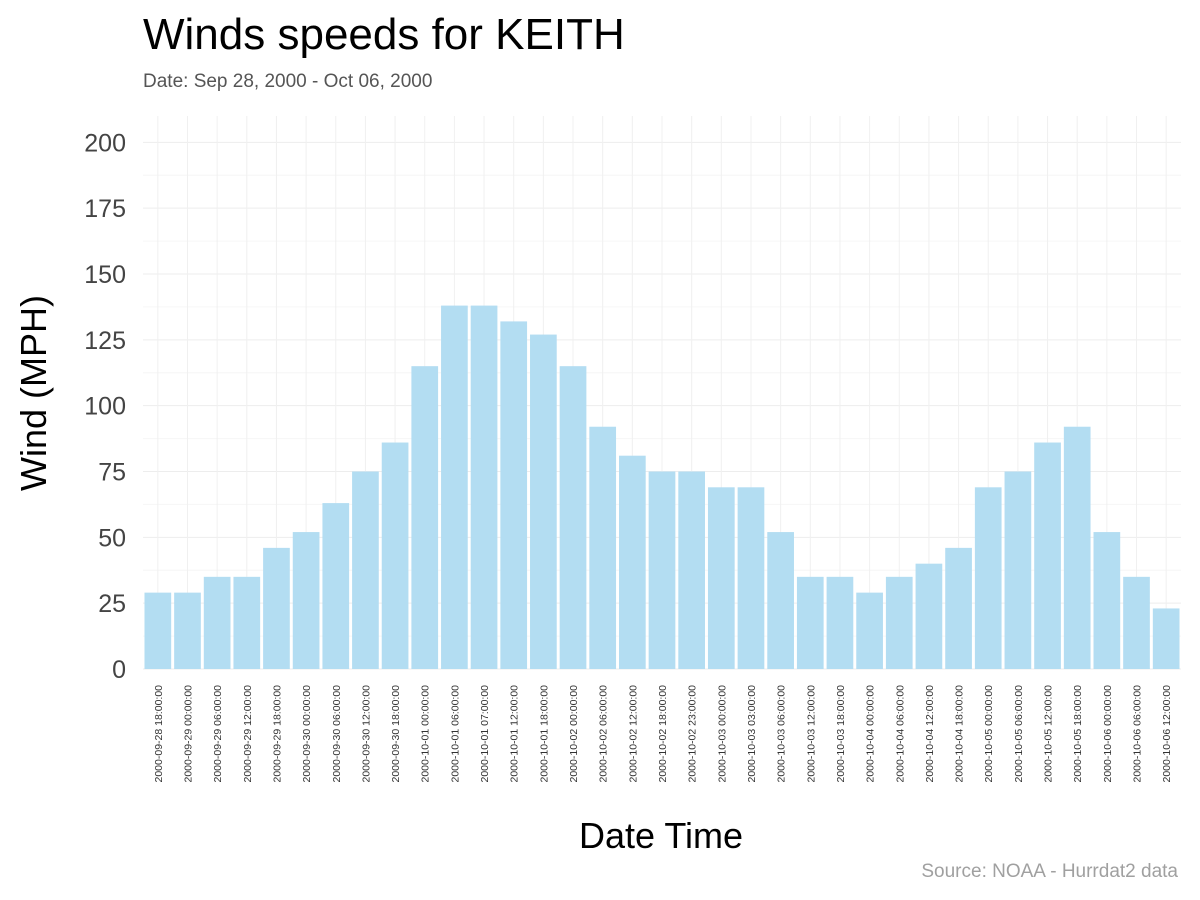  What do you see at coordinates (455, 734) in the screenshot?
I see `x-tick-label: 2000-10-01 06:00:00` at bounding box center [455, 734].